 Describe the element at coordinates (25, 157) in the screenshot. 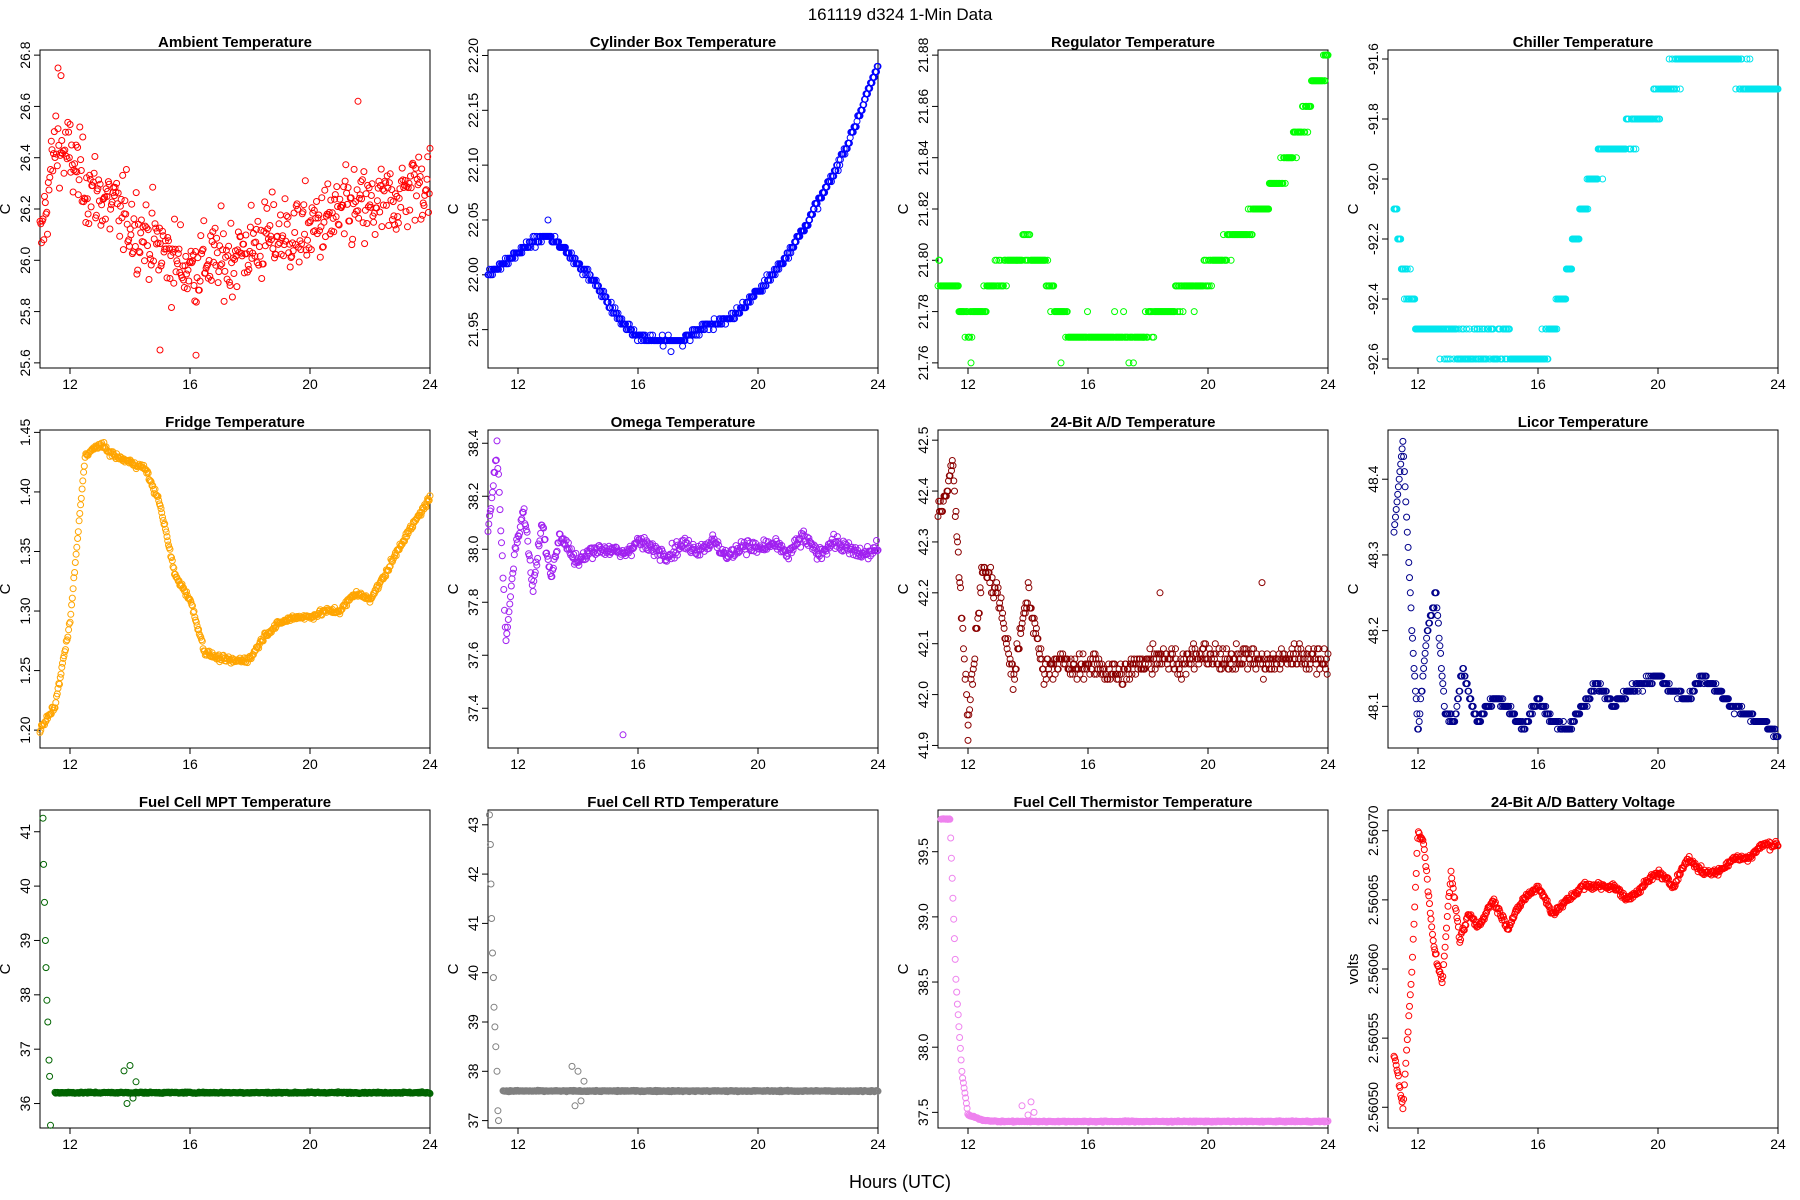

I see `y-tick-label: 26.4` at that location.